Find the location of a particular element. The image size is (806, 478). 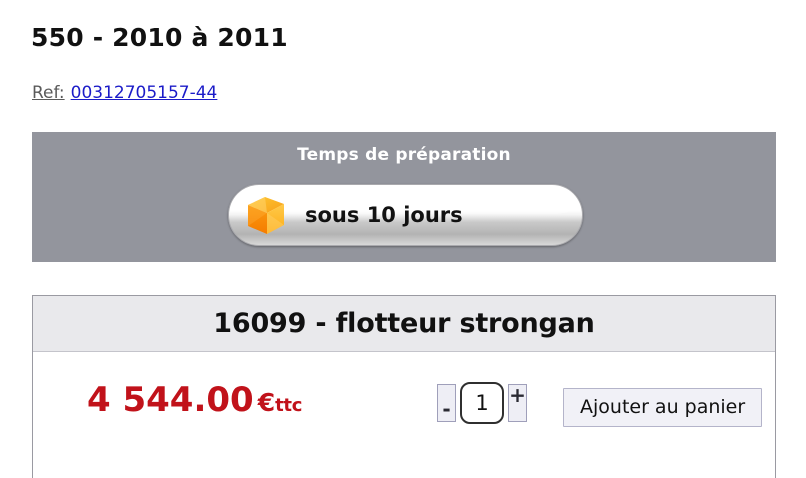

price-amount: 4 544.00 is located at coordinates (170, 400).